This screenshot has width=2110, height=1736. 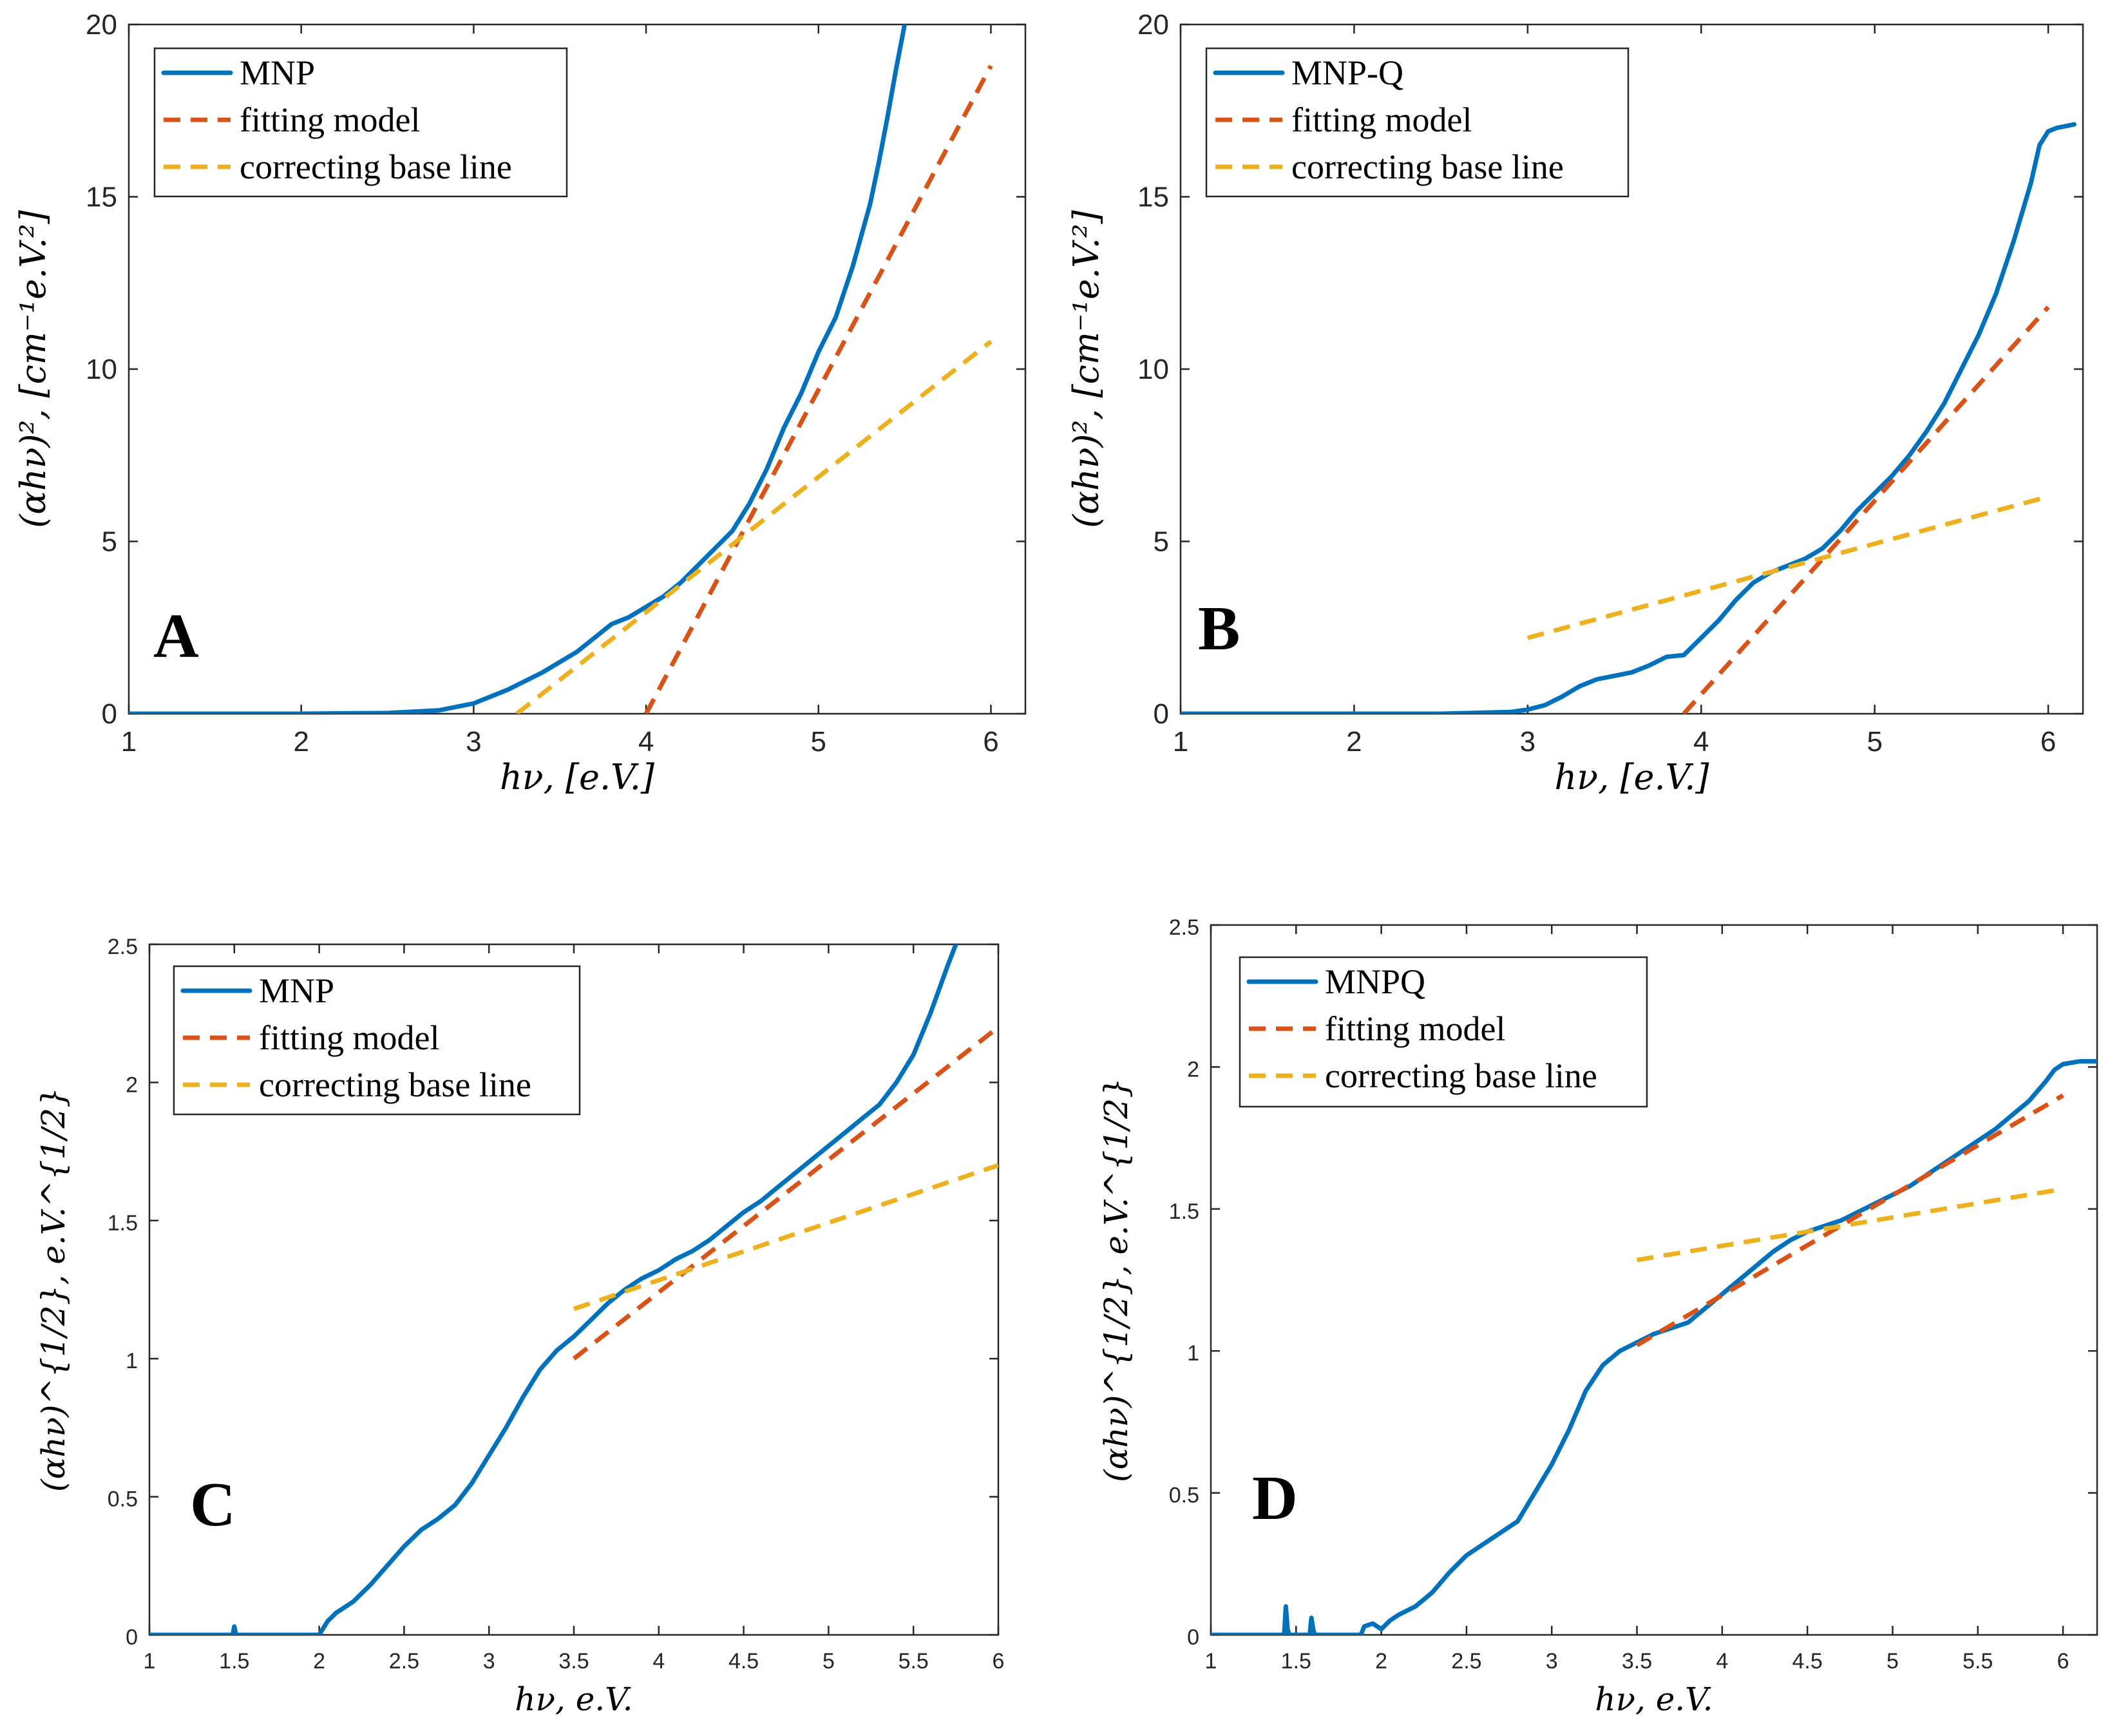 What do you see at coordinates (1219, 628) in the screenshot?
I see `panel-letter: B` at bounding box center [1219, 628].